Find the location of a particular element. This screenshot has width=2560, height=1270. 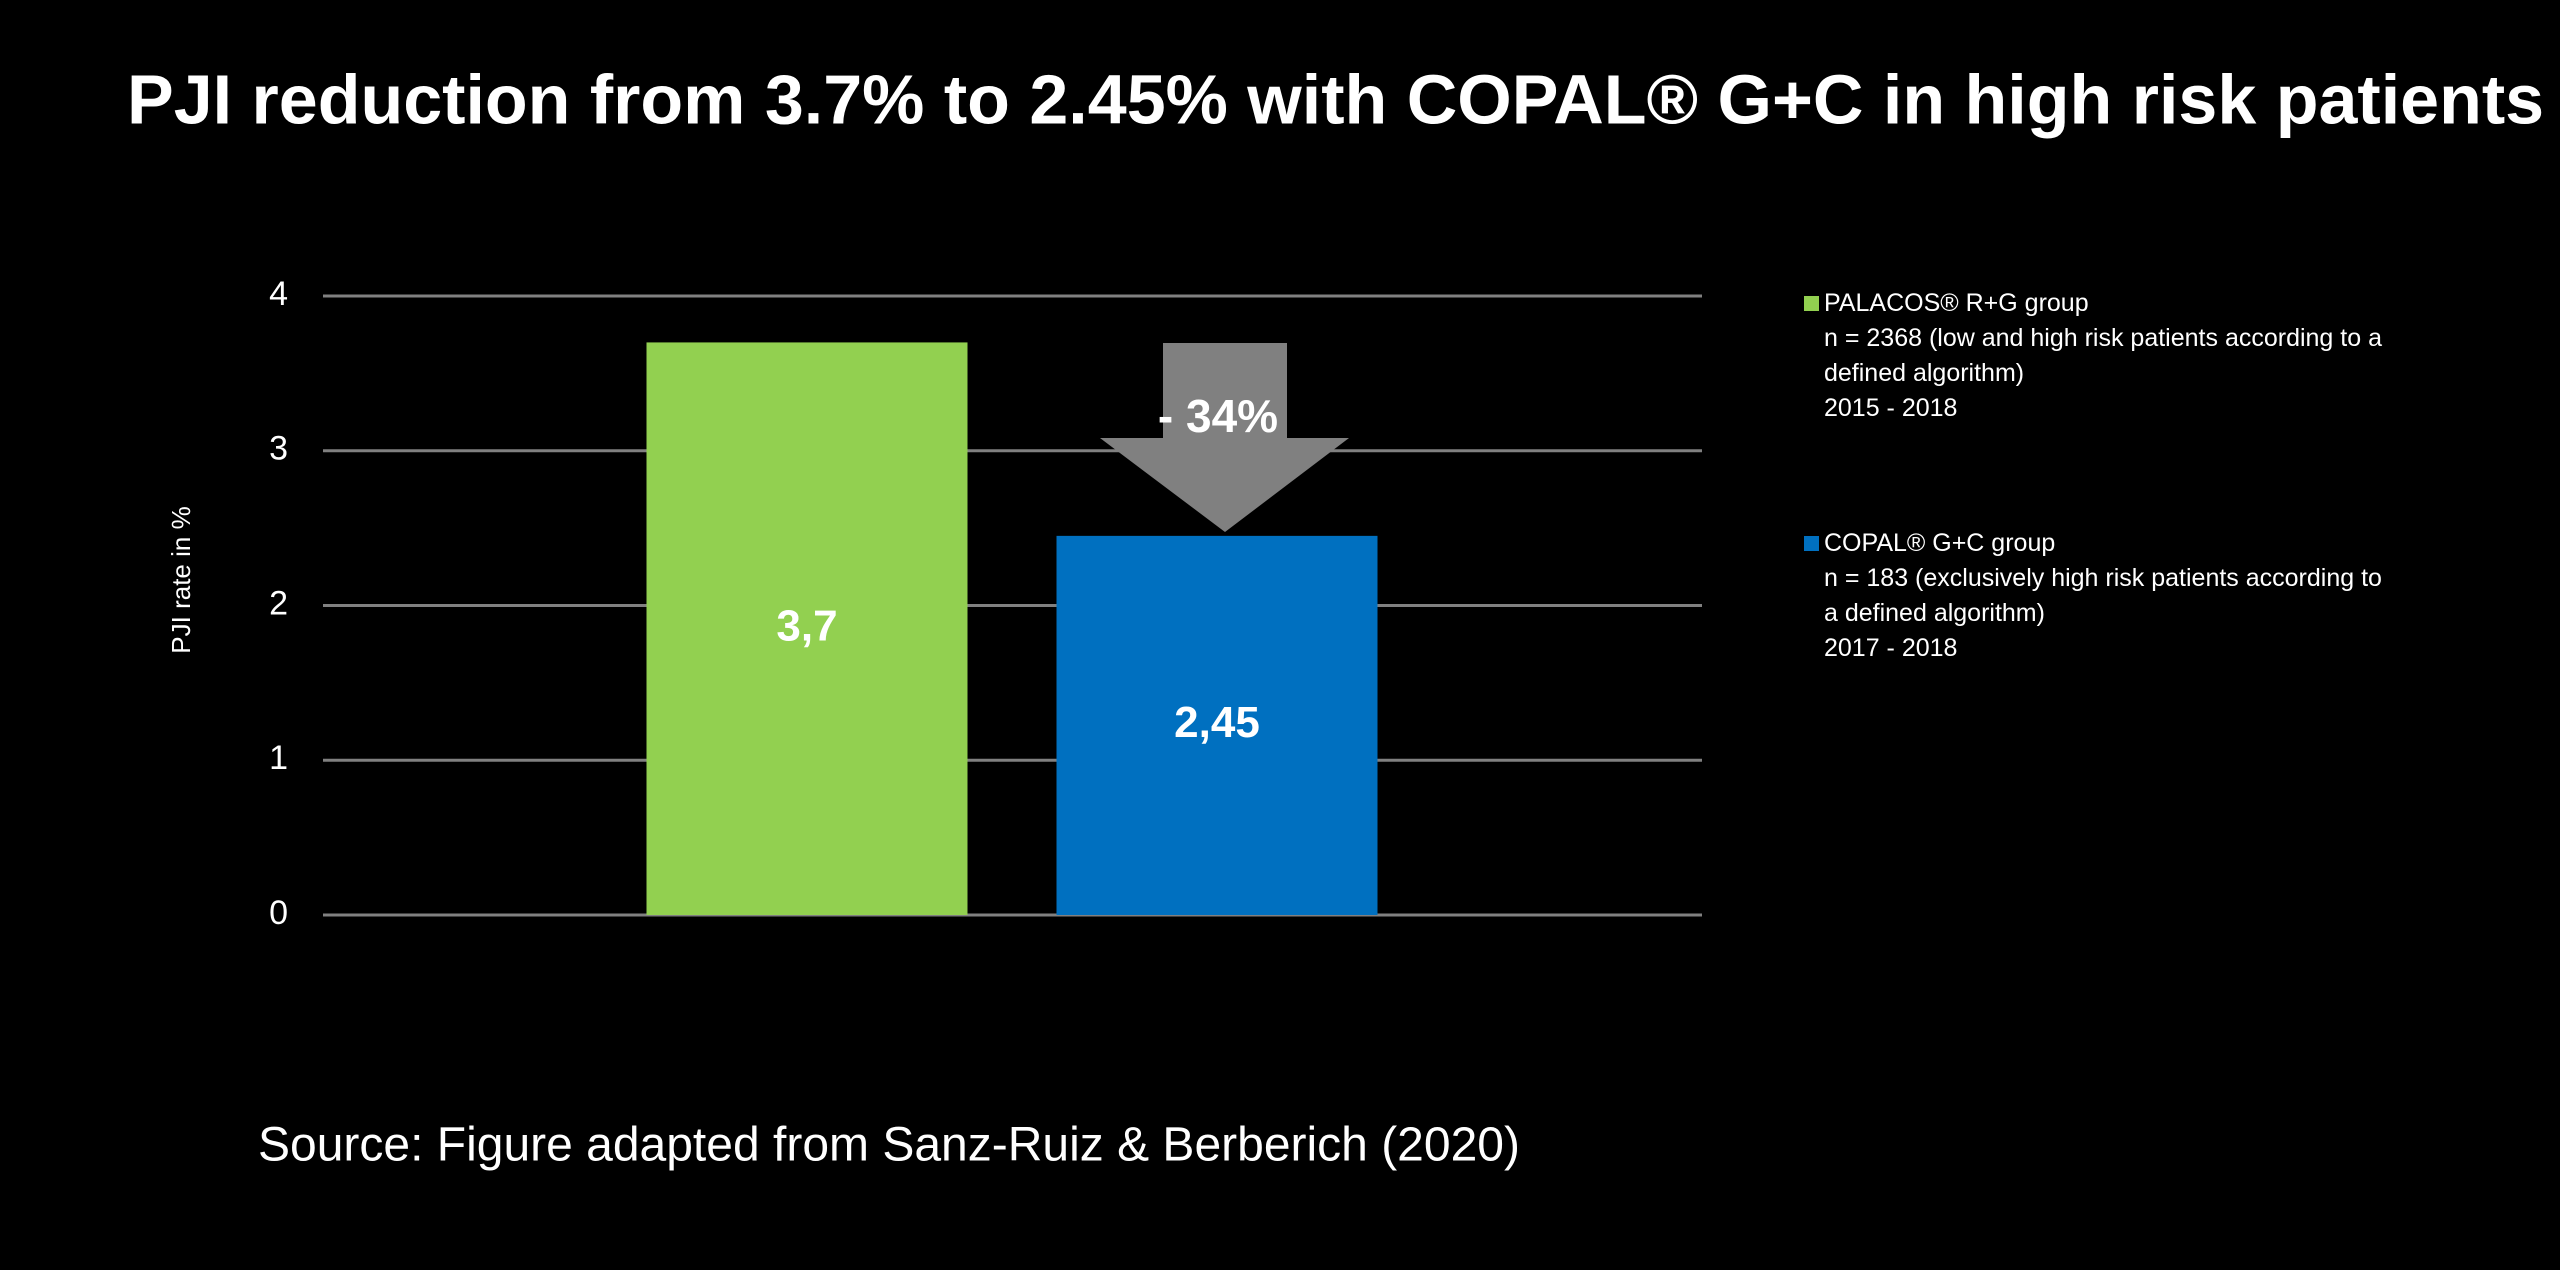

y-axis-label: PJI rate in % is located at coordinates (181, 579).